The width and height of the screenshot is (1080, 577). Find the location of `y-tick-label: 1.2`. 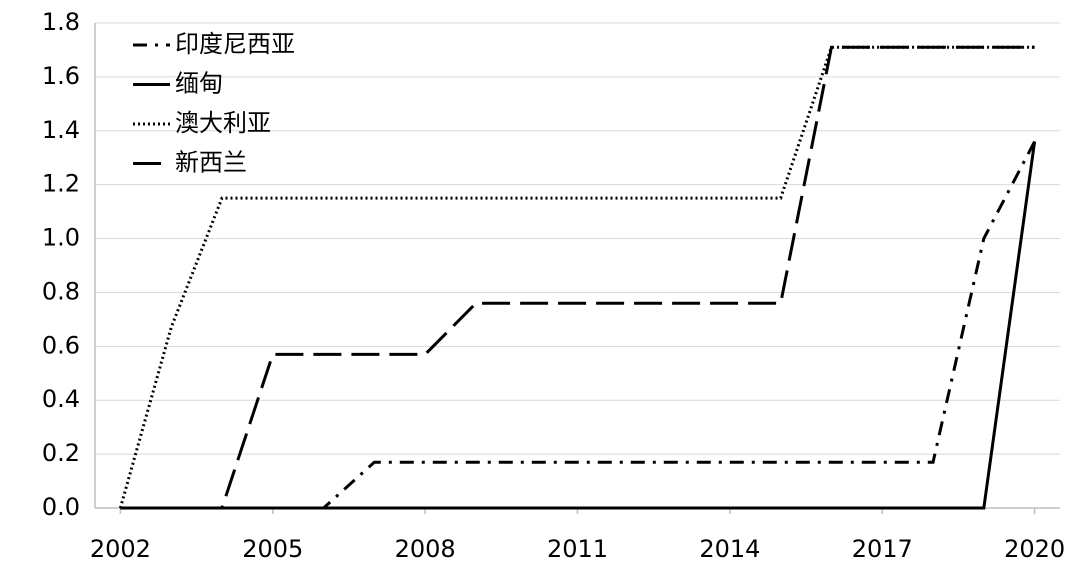

y-tick-label: 1.2 is located at coordinates (61, 184).